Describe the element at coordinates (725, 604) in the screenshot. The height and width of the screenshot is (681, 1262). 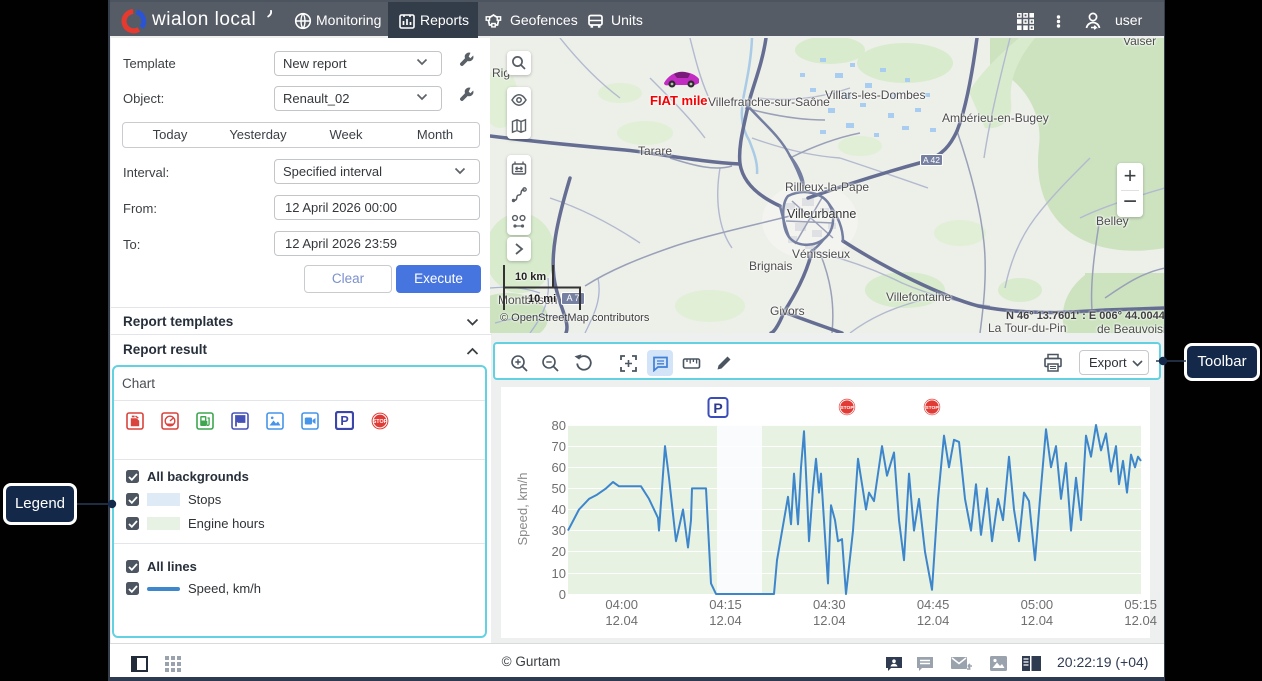
I see `svg-text: 04:15` at that location.